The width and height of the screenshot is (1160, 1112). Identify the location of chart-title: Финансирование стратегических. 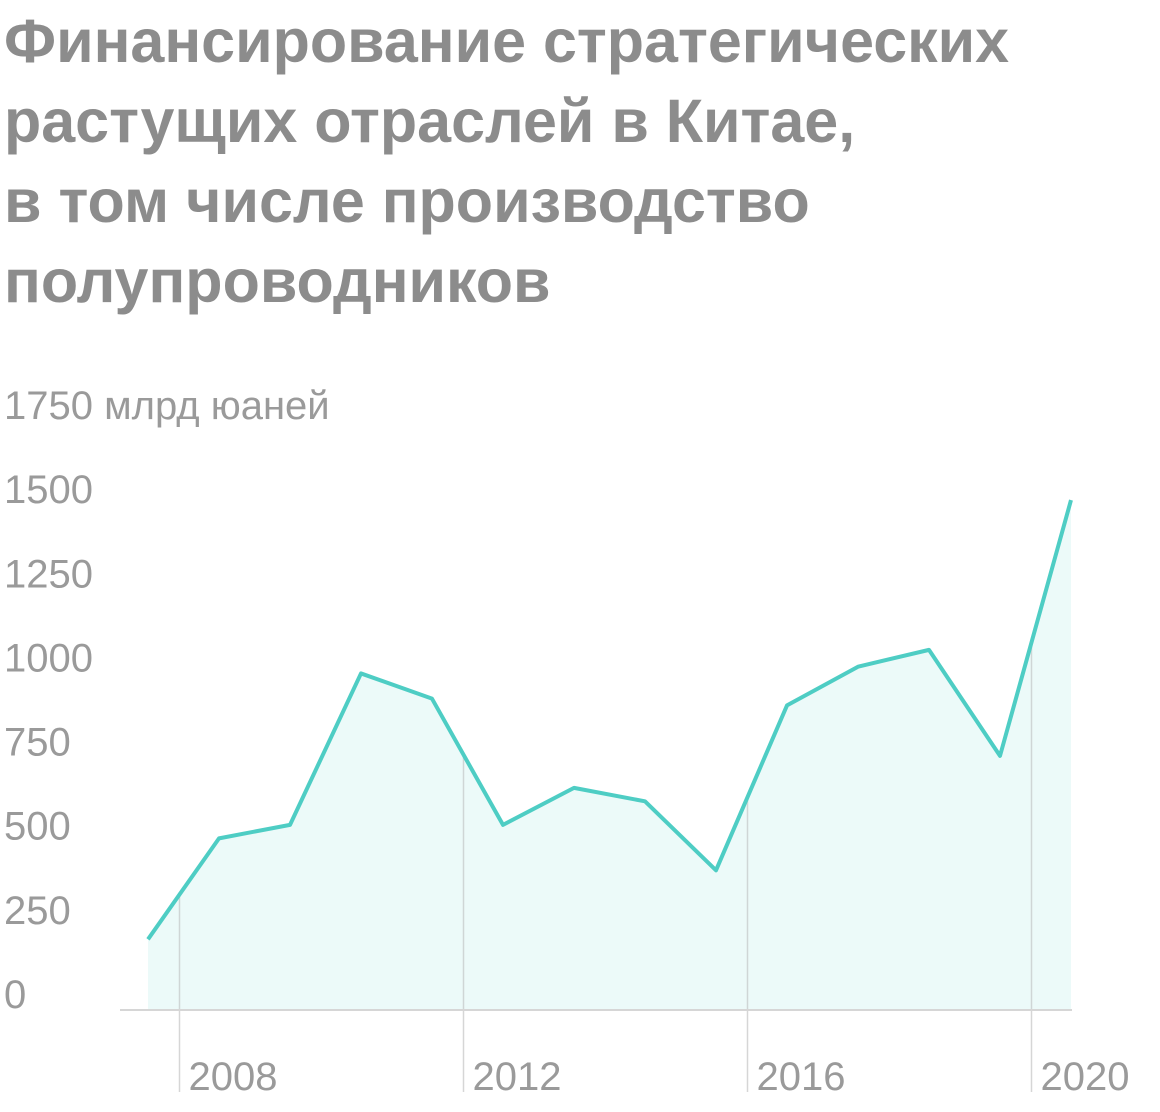
(506, 41).